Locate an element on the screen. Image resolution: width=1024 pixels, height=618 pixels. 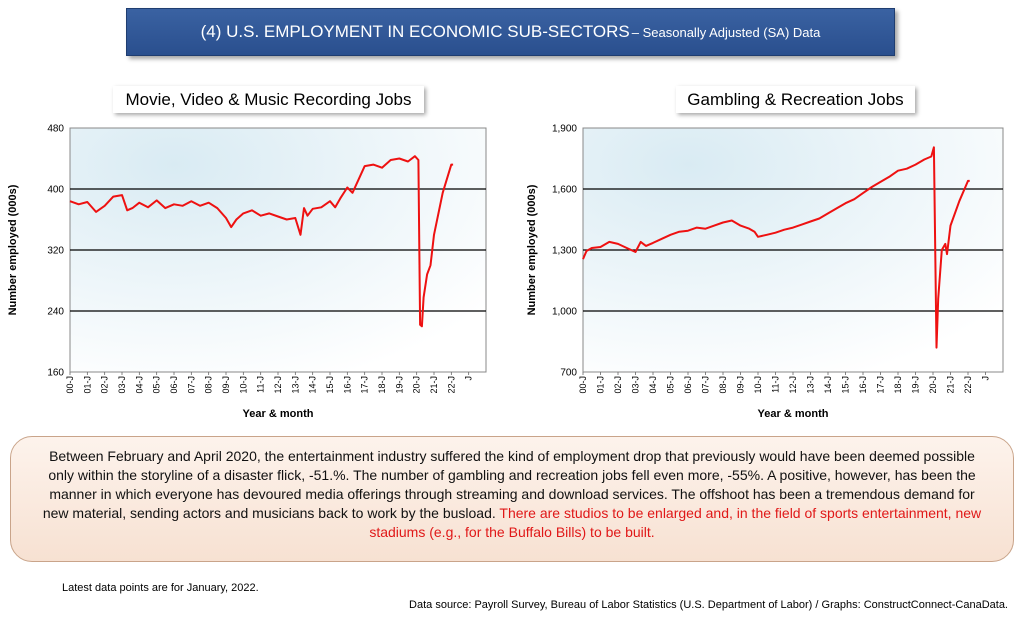
y-tick-label: 320 is located at coordinates (55, 251).